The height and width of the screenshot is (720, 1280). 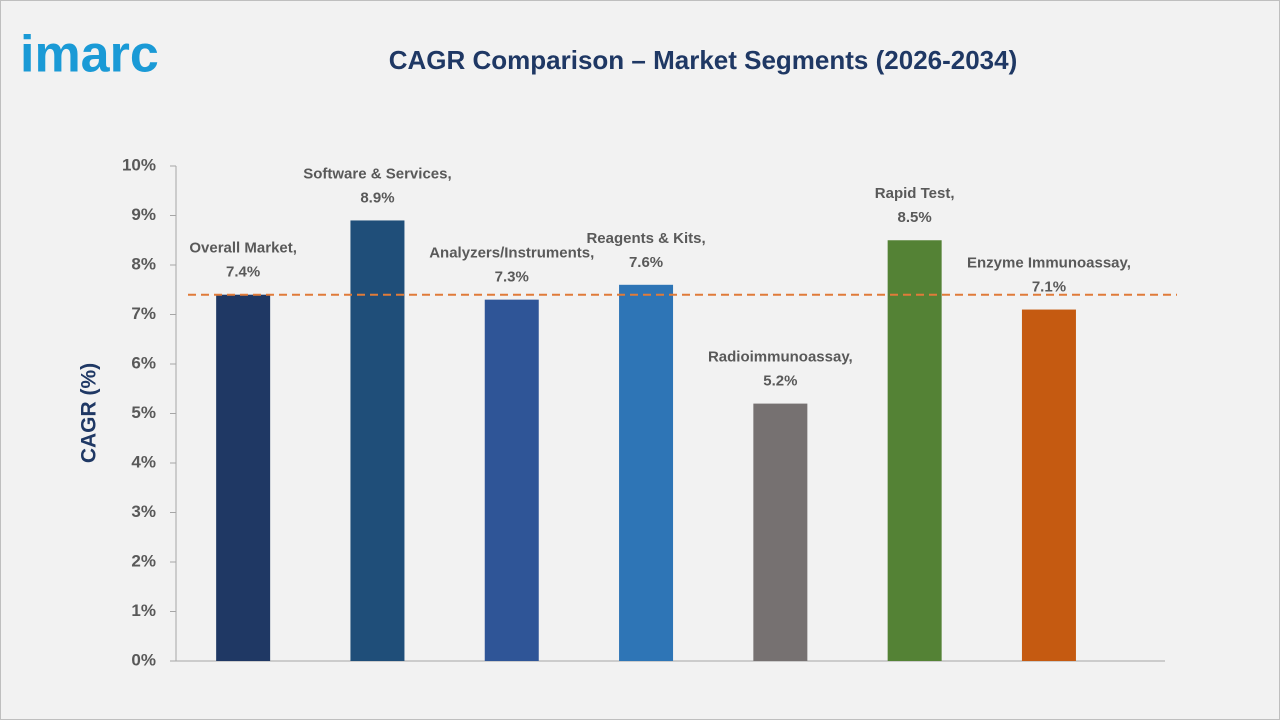 I want to click on data-label: 7.6%, so click(x=646, y=262).